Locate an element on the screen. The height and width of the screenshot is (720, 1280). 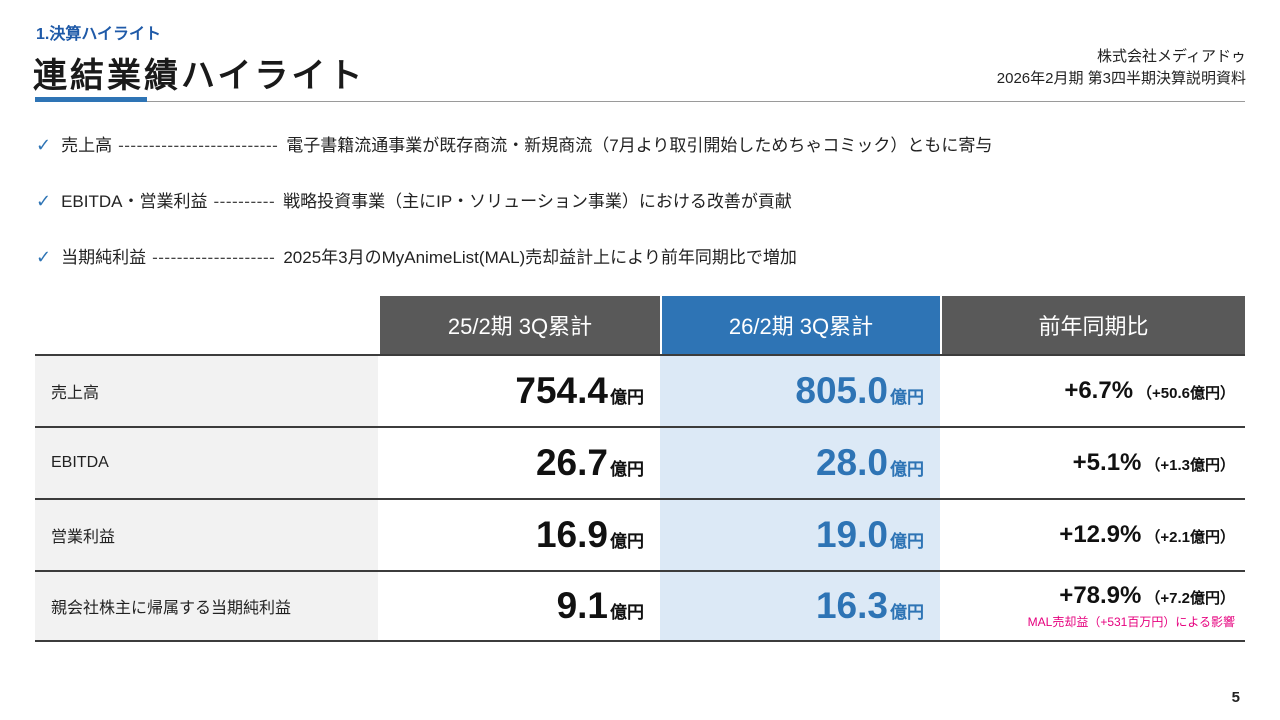
yoy-absolute: （+7.2億円） is located at coordinates (1190, 598).